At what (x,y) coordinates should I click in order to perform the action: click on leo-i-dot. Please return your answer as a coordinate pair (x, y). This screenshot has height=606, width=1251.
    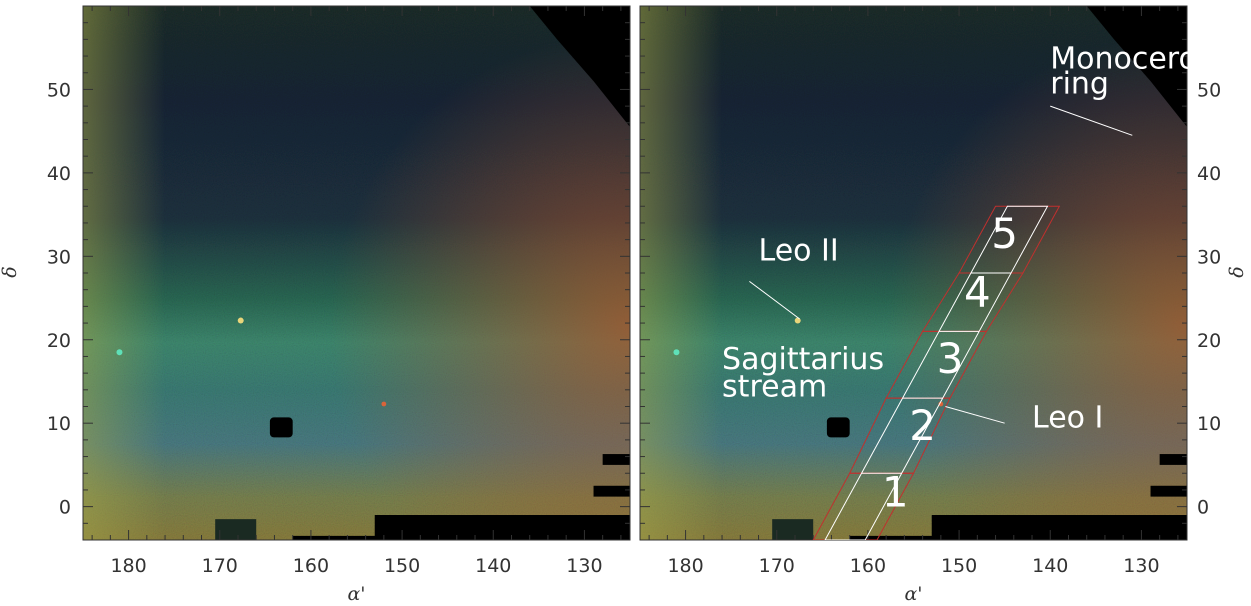
    Looking at the image, I should click on (384, 404).